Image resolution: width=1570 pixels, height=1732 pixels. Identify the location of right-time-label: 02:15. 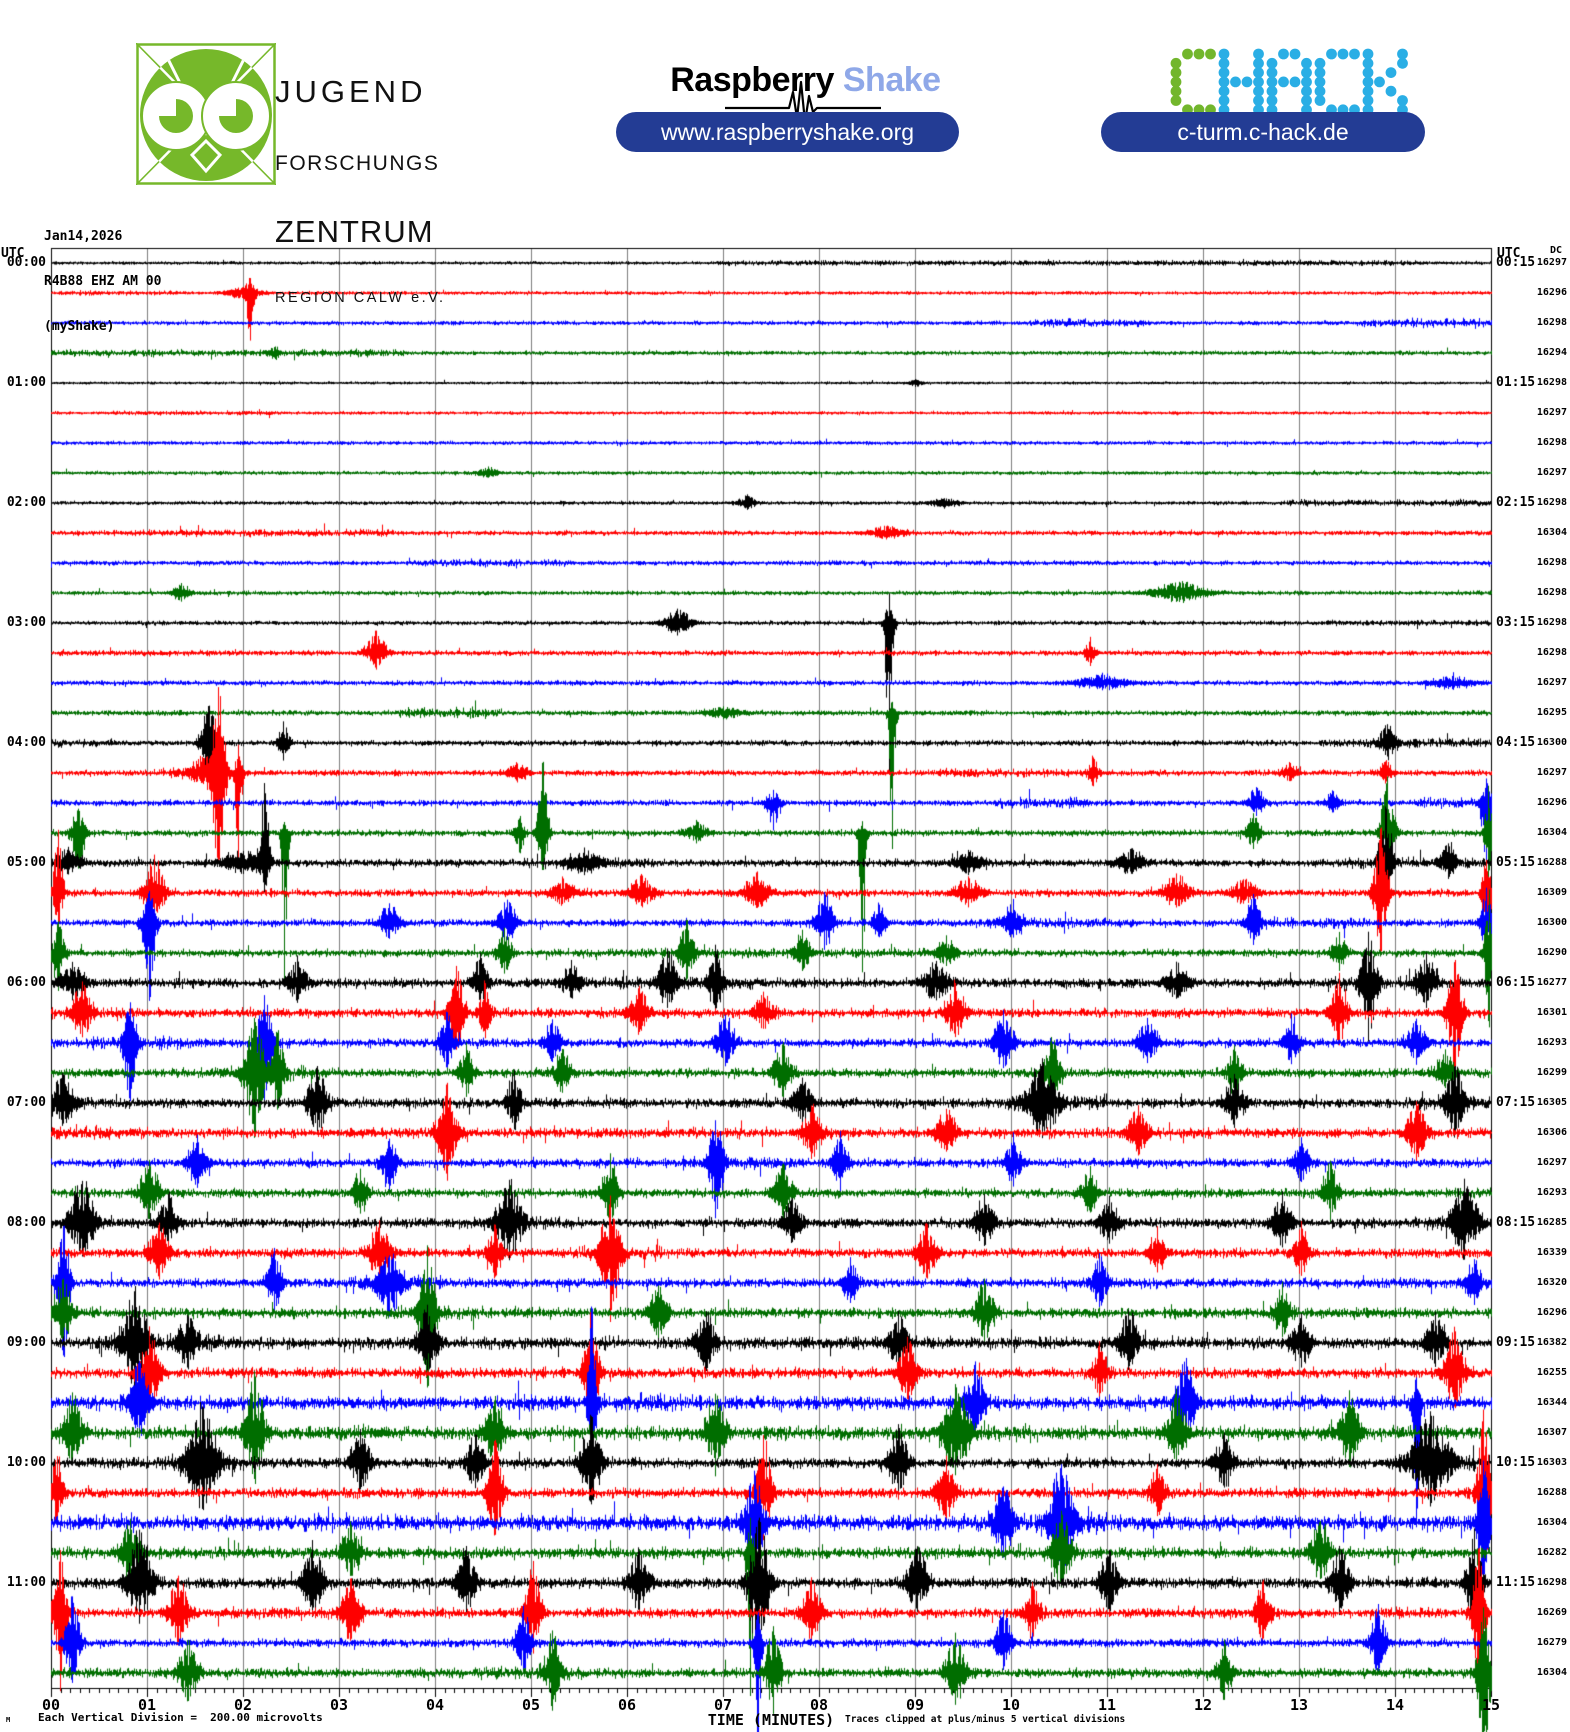
(1516, 502).